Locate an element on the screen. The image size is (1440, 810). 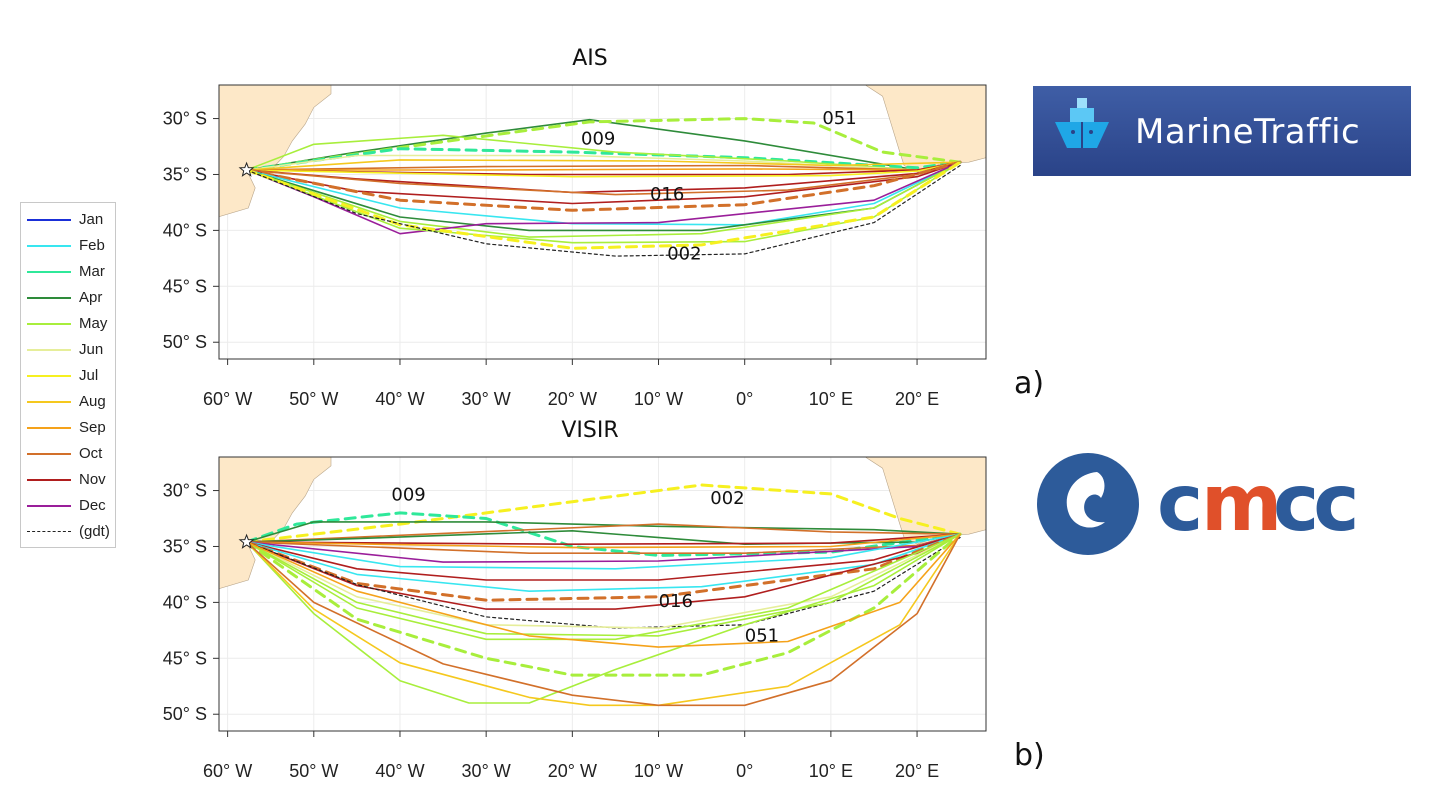
legend-item-Jan: Jan is located at coordinates (71, 220).